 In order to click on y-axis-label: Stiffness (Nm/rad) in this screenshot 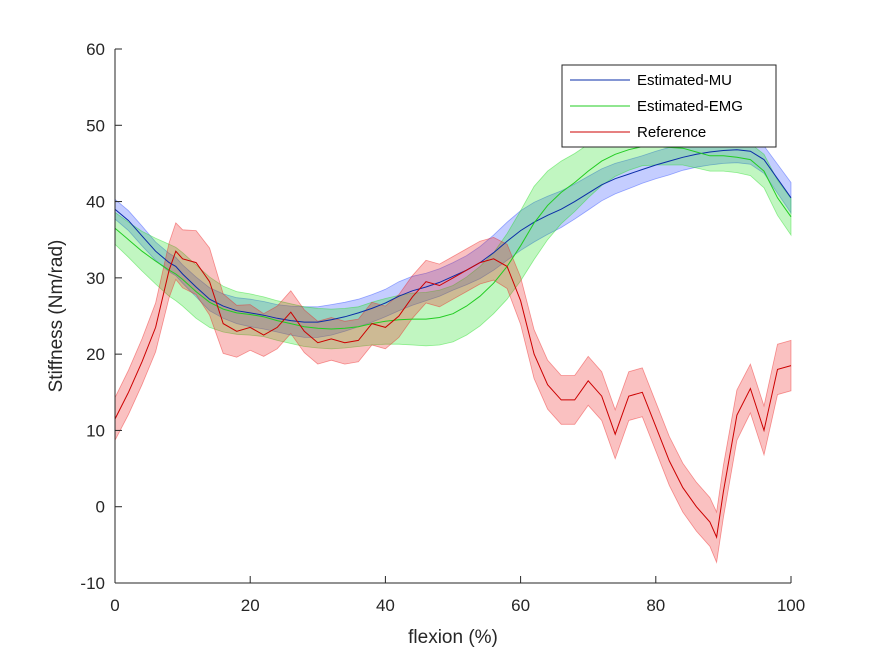, I will do `click(56, 316)`.